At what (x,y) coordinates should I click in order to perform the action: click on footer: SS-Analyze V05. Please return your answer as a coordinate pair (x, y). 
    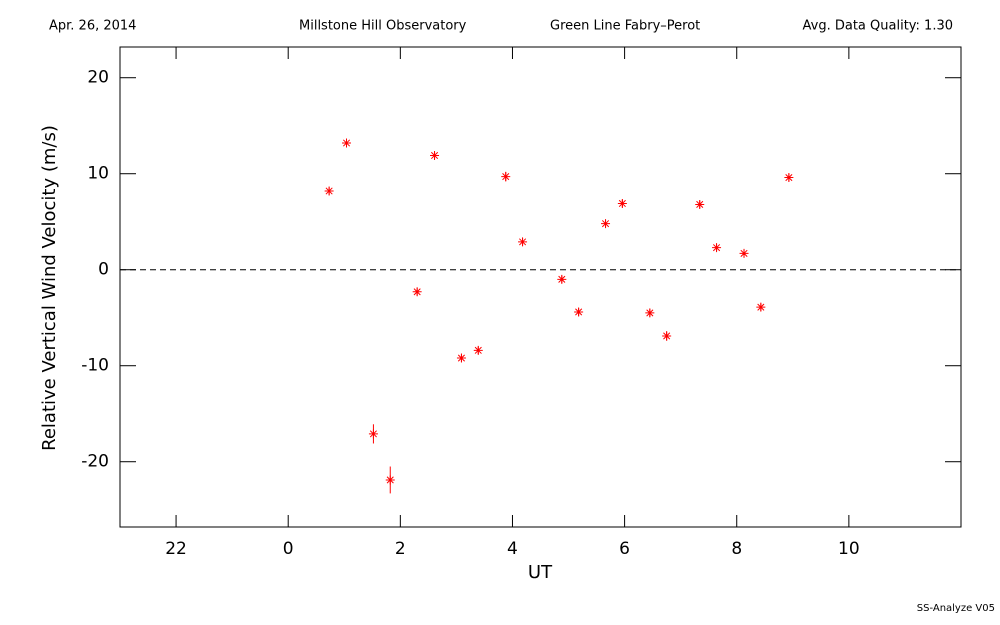
    Looking at the image, I should click on (956, 608).